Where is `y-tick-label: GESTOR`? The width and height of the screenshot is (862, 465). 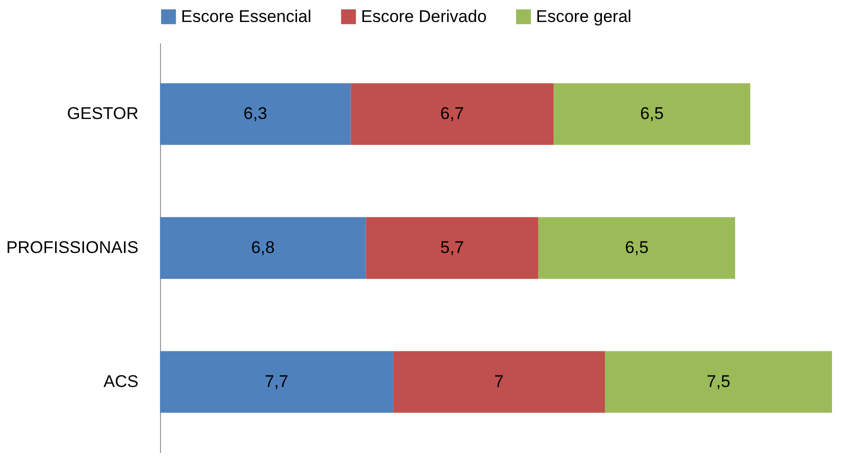 y-tick-label: GESTOR is located at coordinates (102, 114).